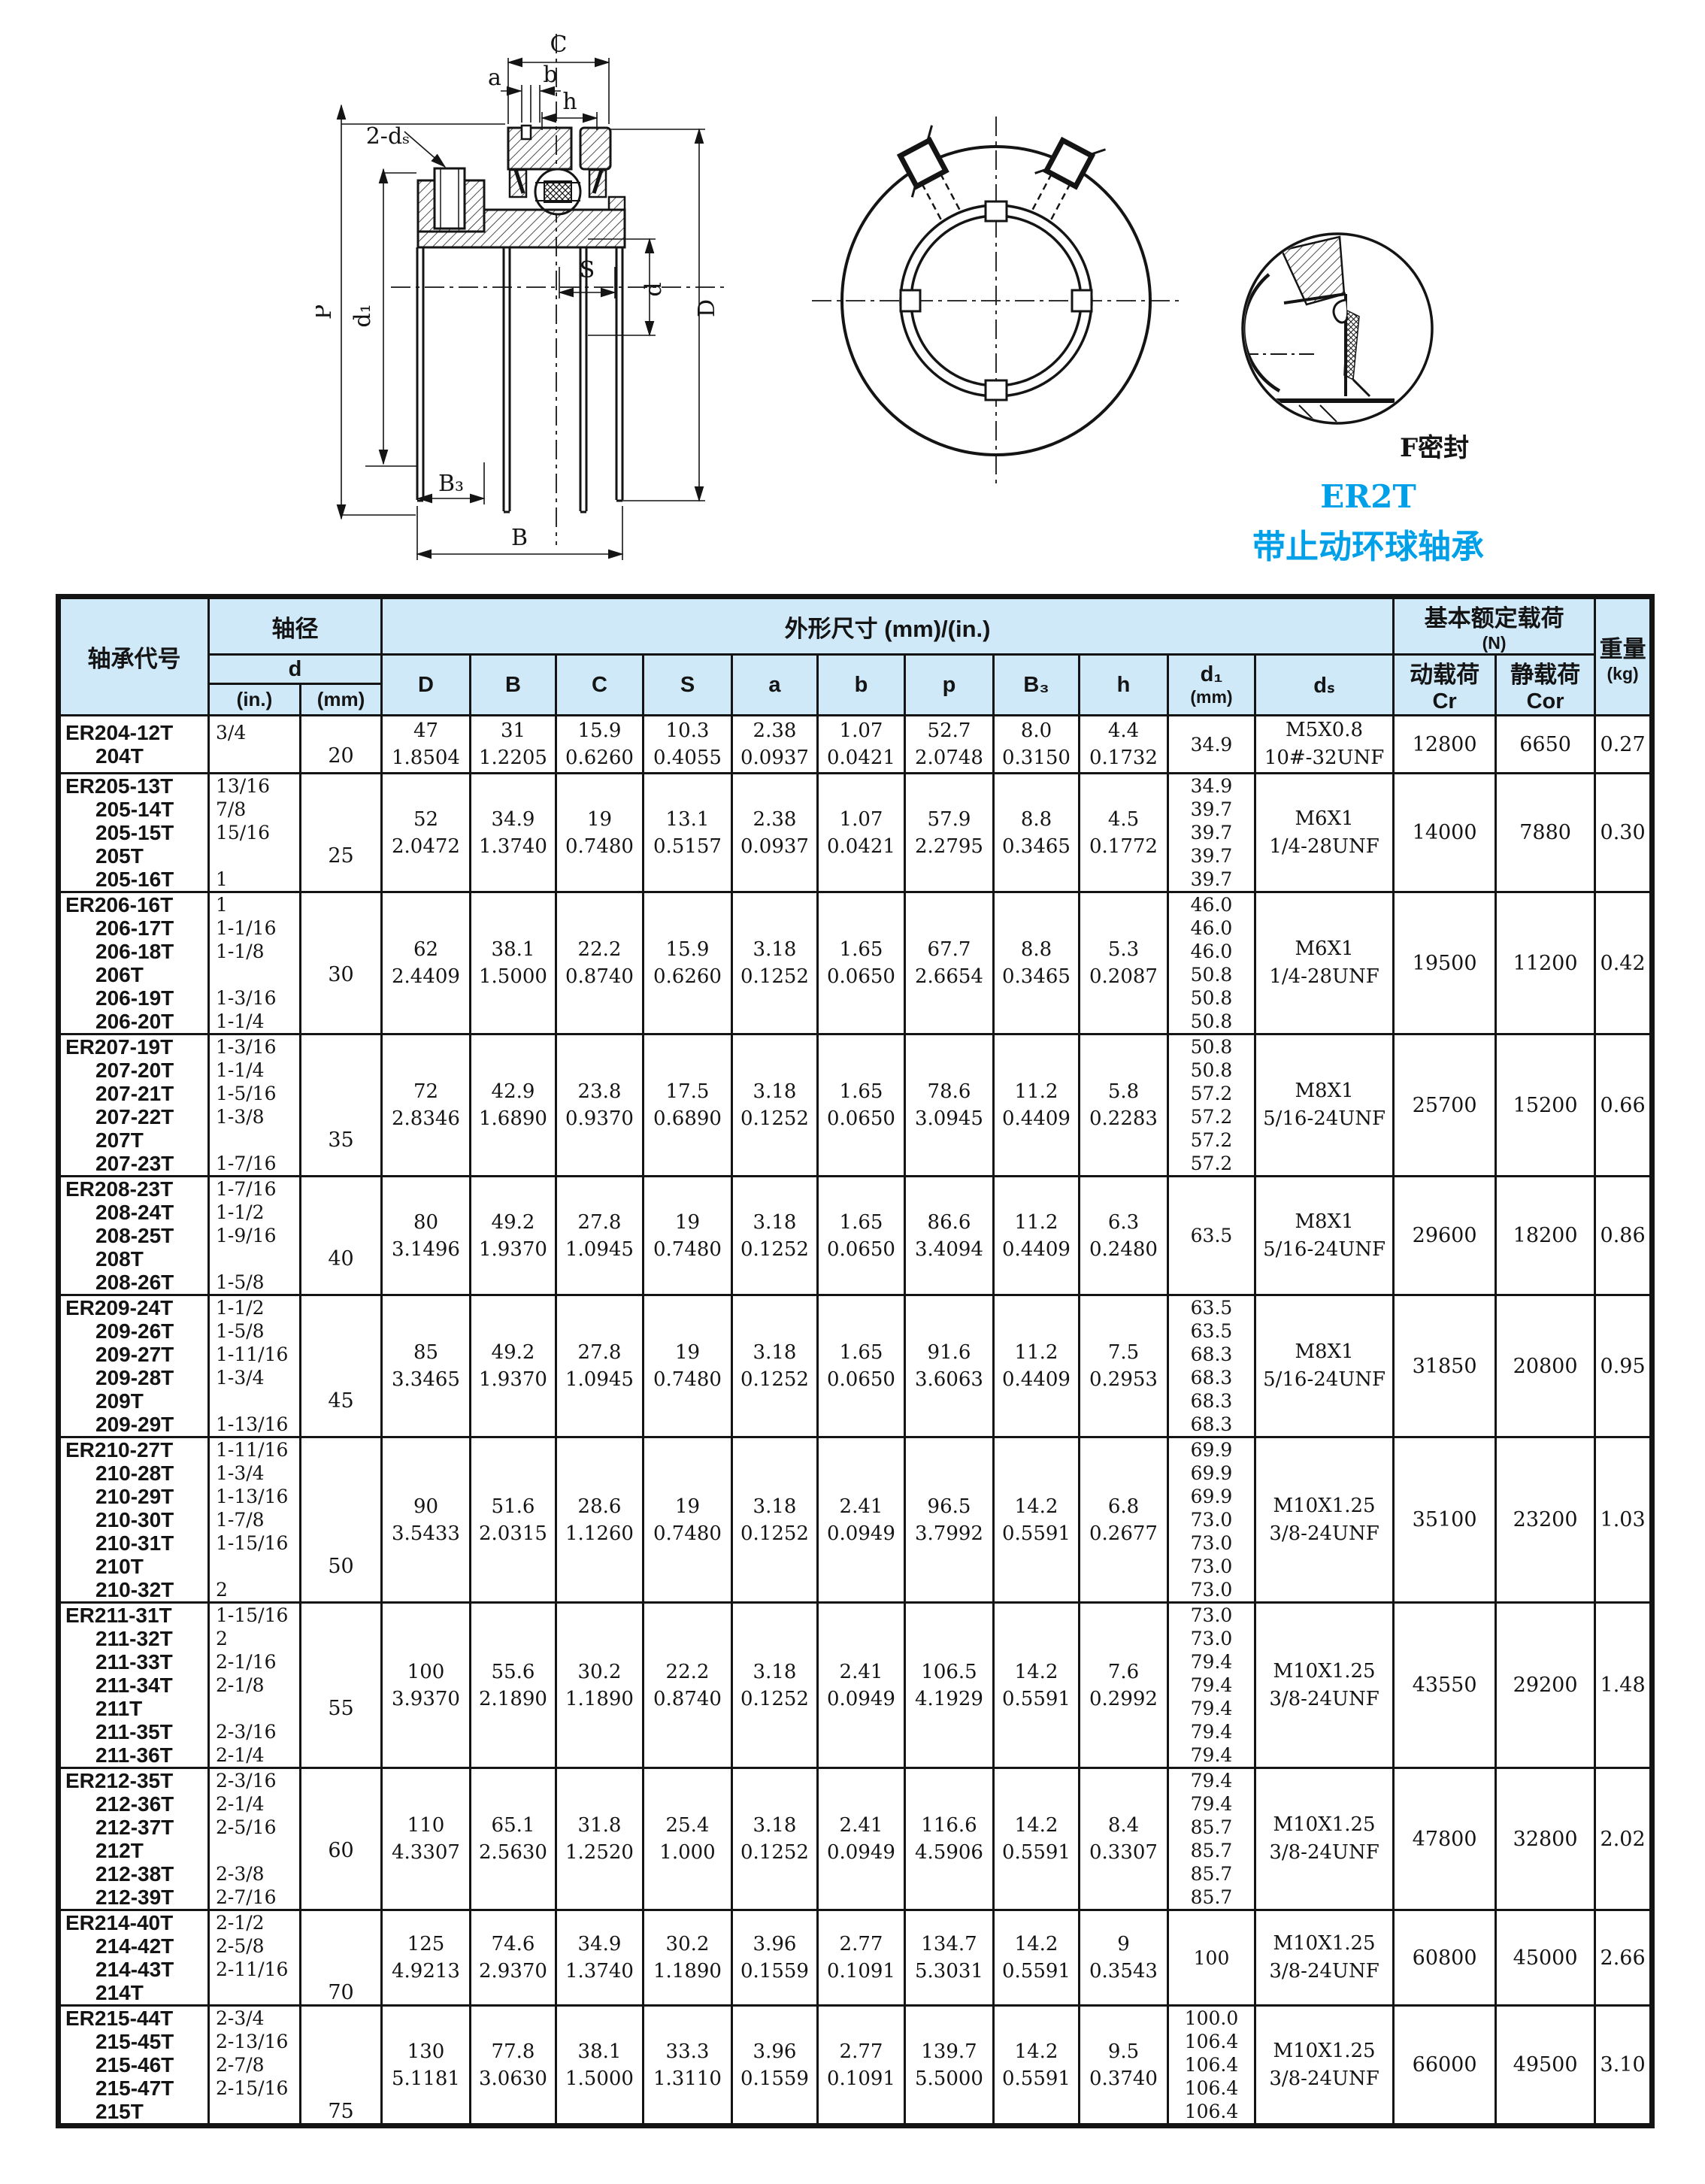  Describe the element at coordinates (688, 1118) in the screenshot. I see `dimension-inch: 0.6890` at that location.